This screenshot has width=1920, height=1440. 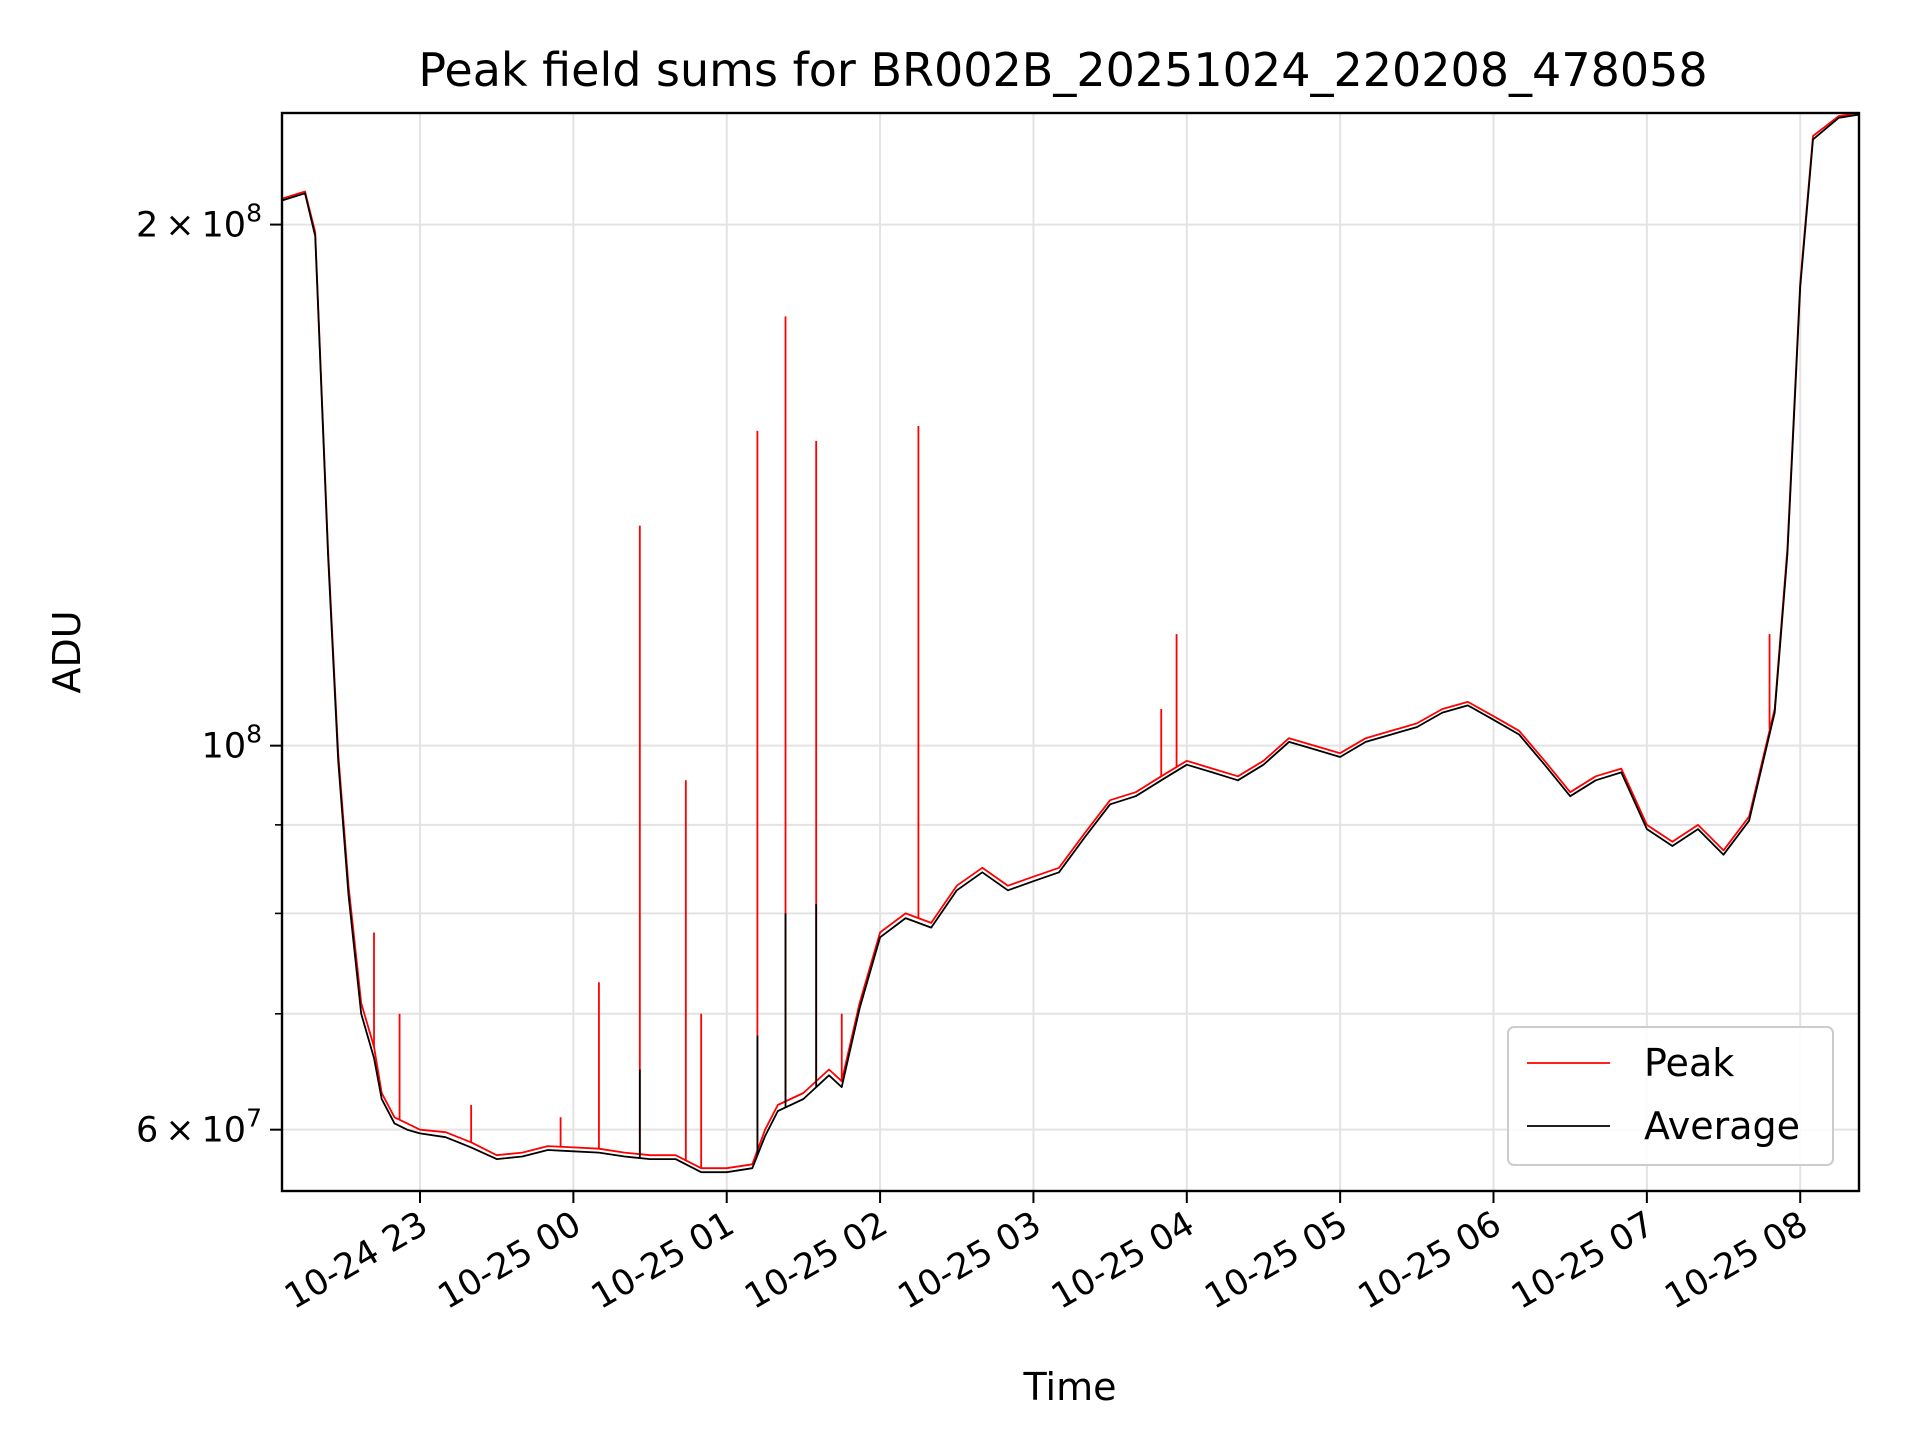 What do you see at coordinates (67, 651) in the screenshot?
I see `y-axis-label: ADU` at bounding box center [67, 651].